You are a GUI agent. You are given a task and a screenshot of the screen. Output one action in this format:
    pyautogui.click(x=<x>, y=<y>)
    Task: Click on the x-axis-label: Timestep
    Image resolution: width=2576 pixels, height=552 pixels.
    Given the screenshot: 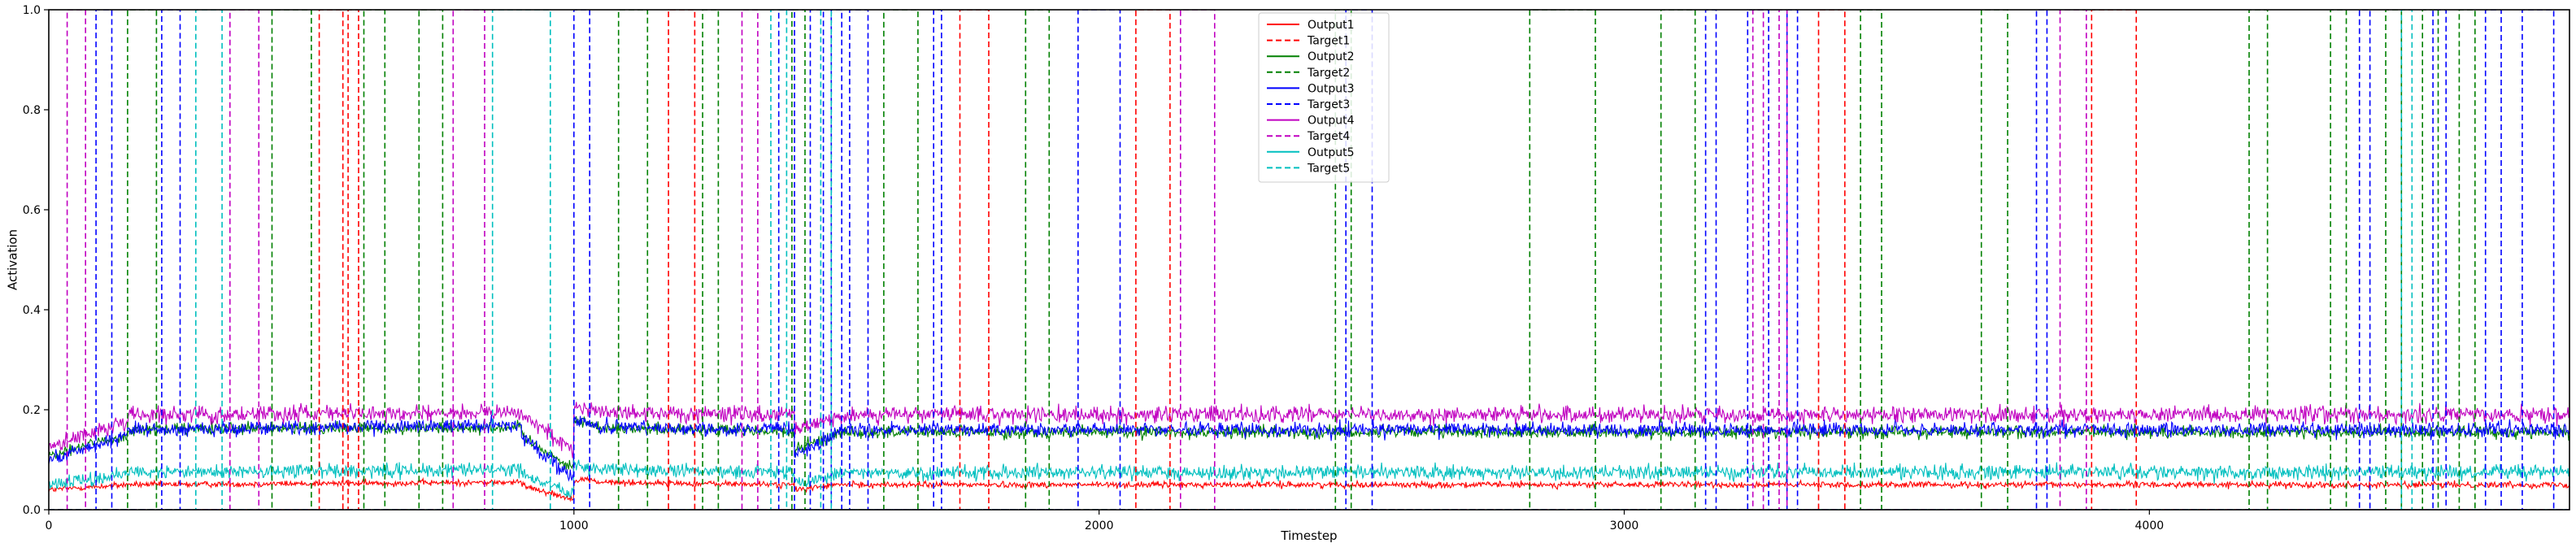 What is the action you would take?
    pyautogui.click(x=1309, y=535)
    